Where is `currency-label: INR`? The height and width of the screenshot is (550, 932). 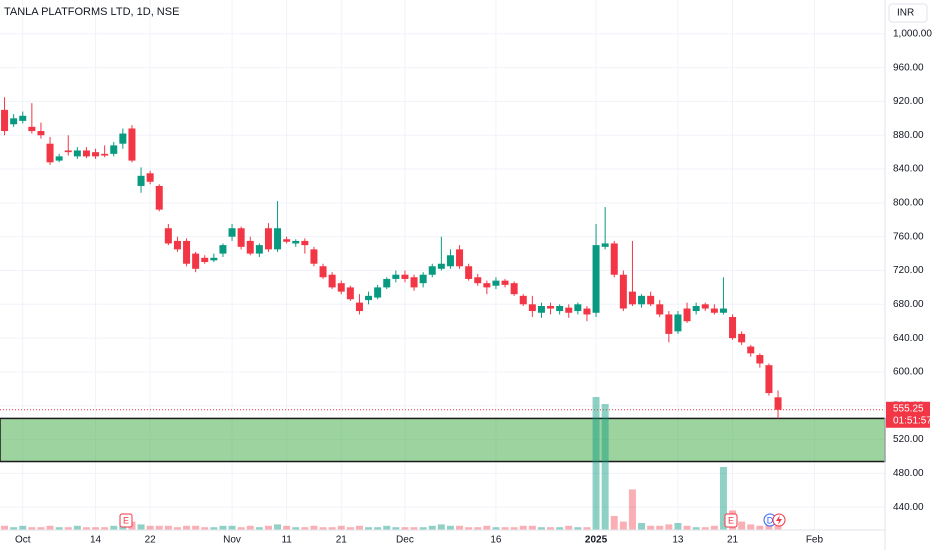
currency-label: INR is located at coordinates (905, 13).